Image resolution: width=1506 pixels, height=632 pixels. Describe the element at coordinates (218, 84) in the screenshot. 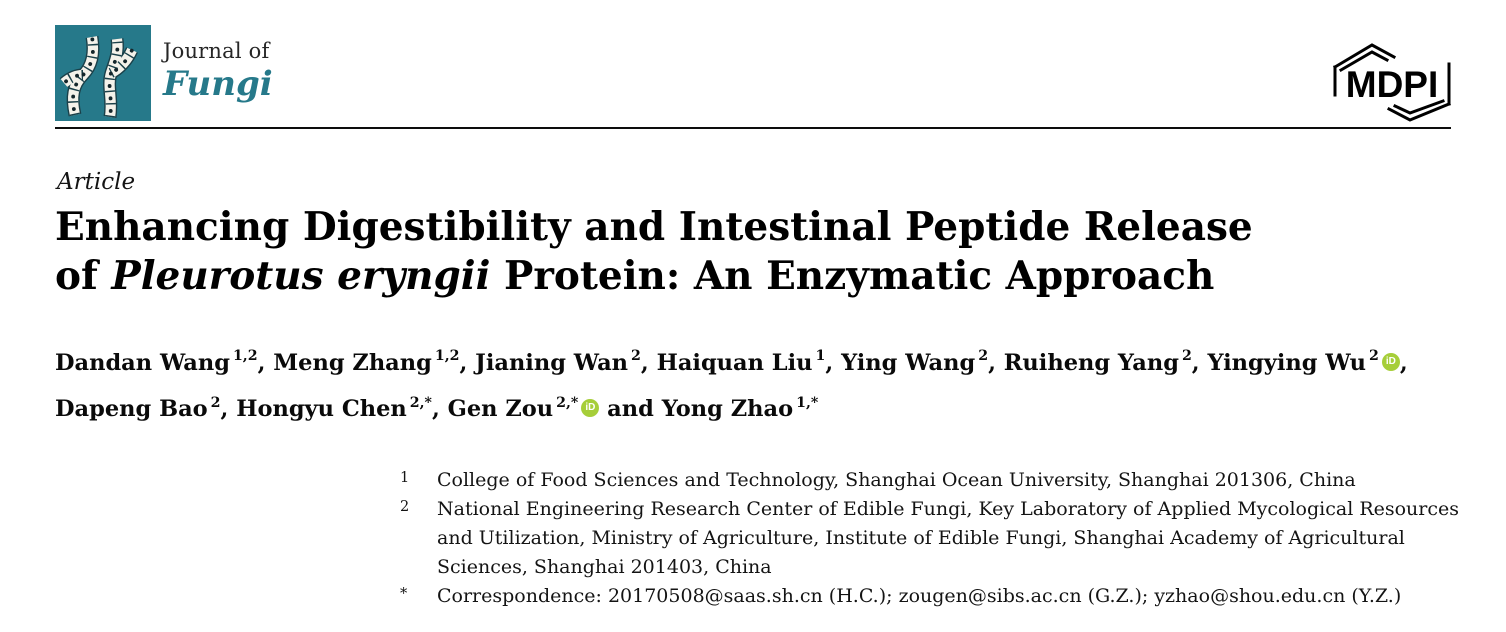

I see `journal-name-main: Fungi` at that location.